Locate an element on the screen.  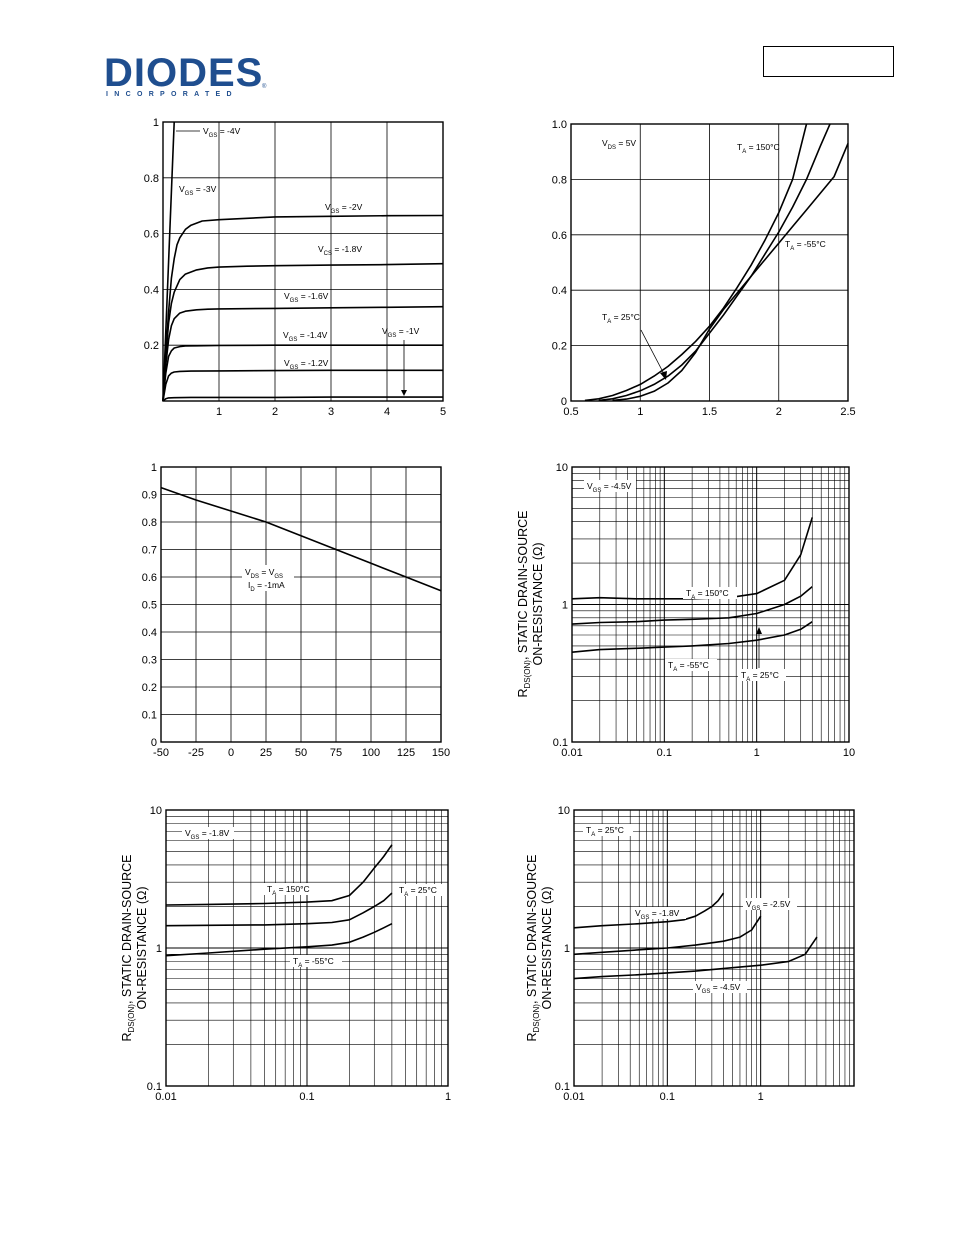
y-tick-label: 10 is located at coordinates (564, 811).